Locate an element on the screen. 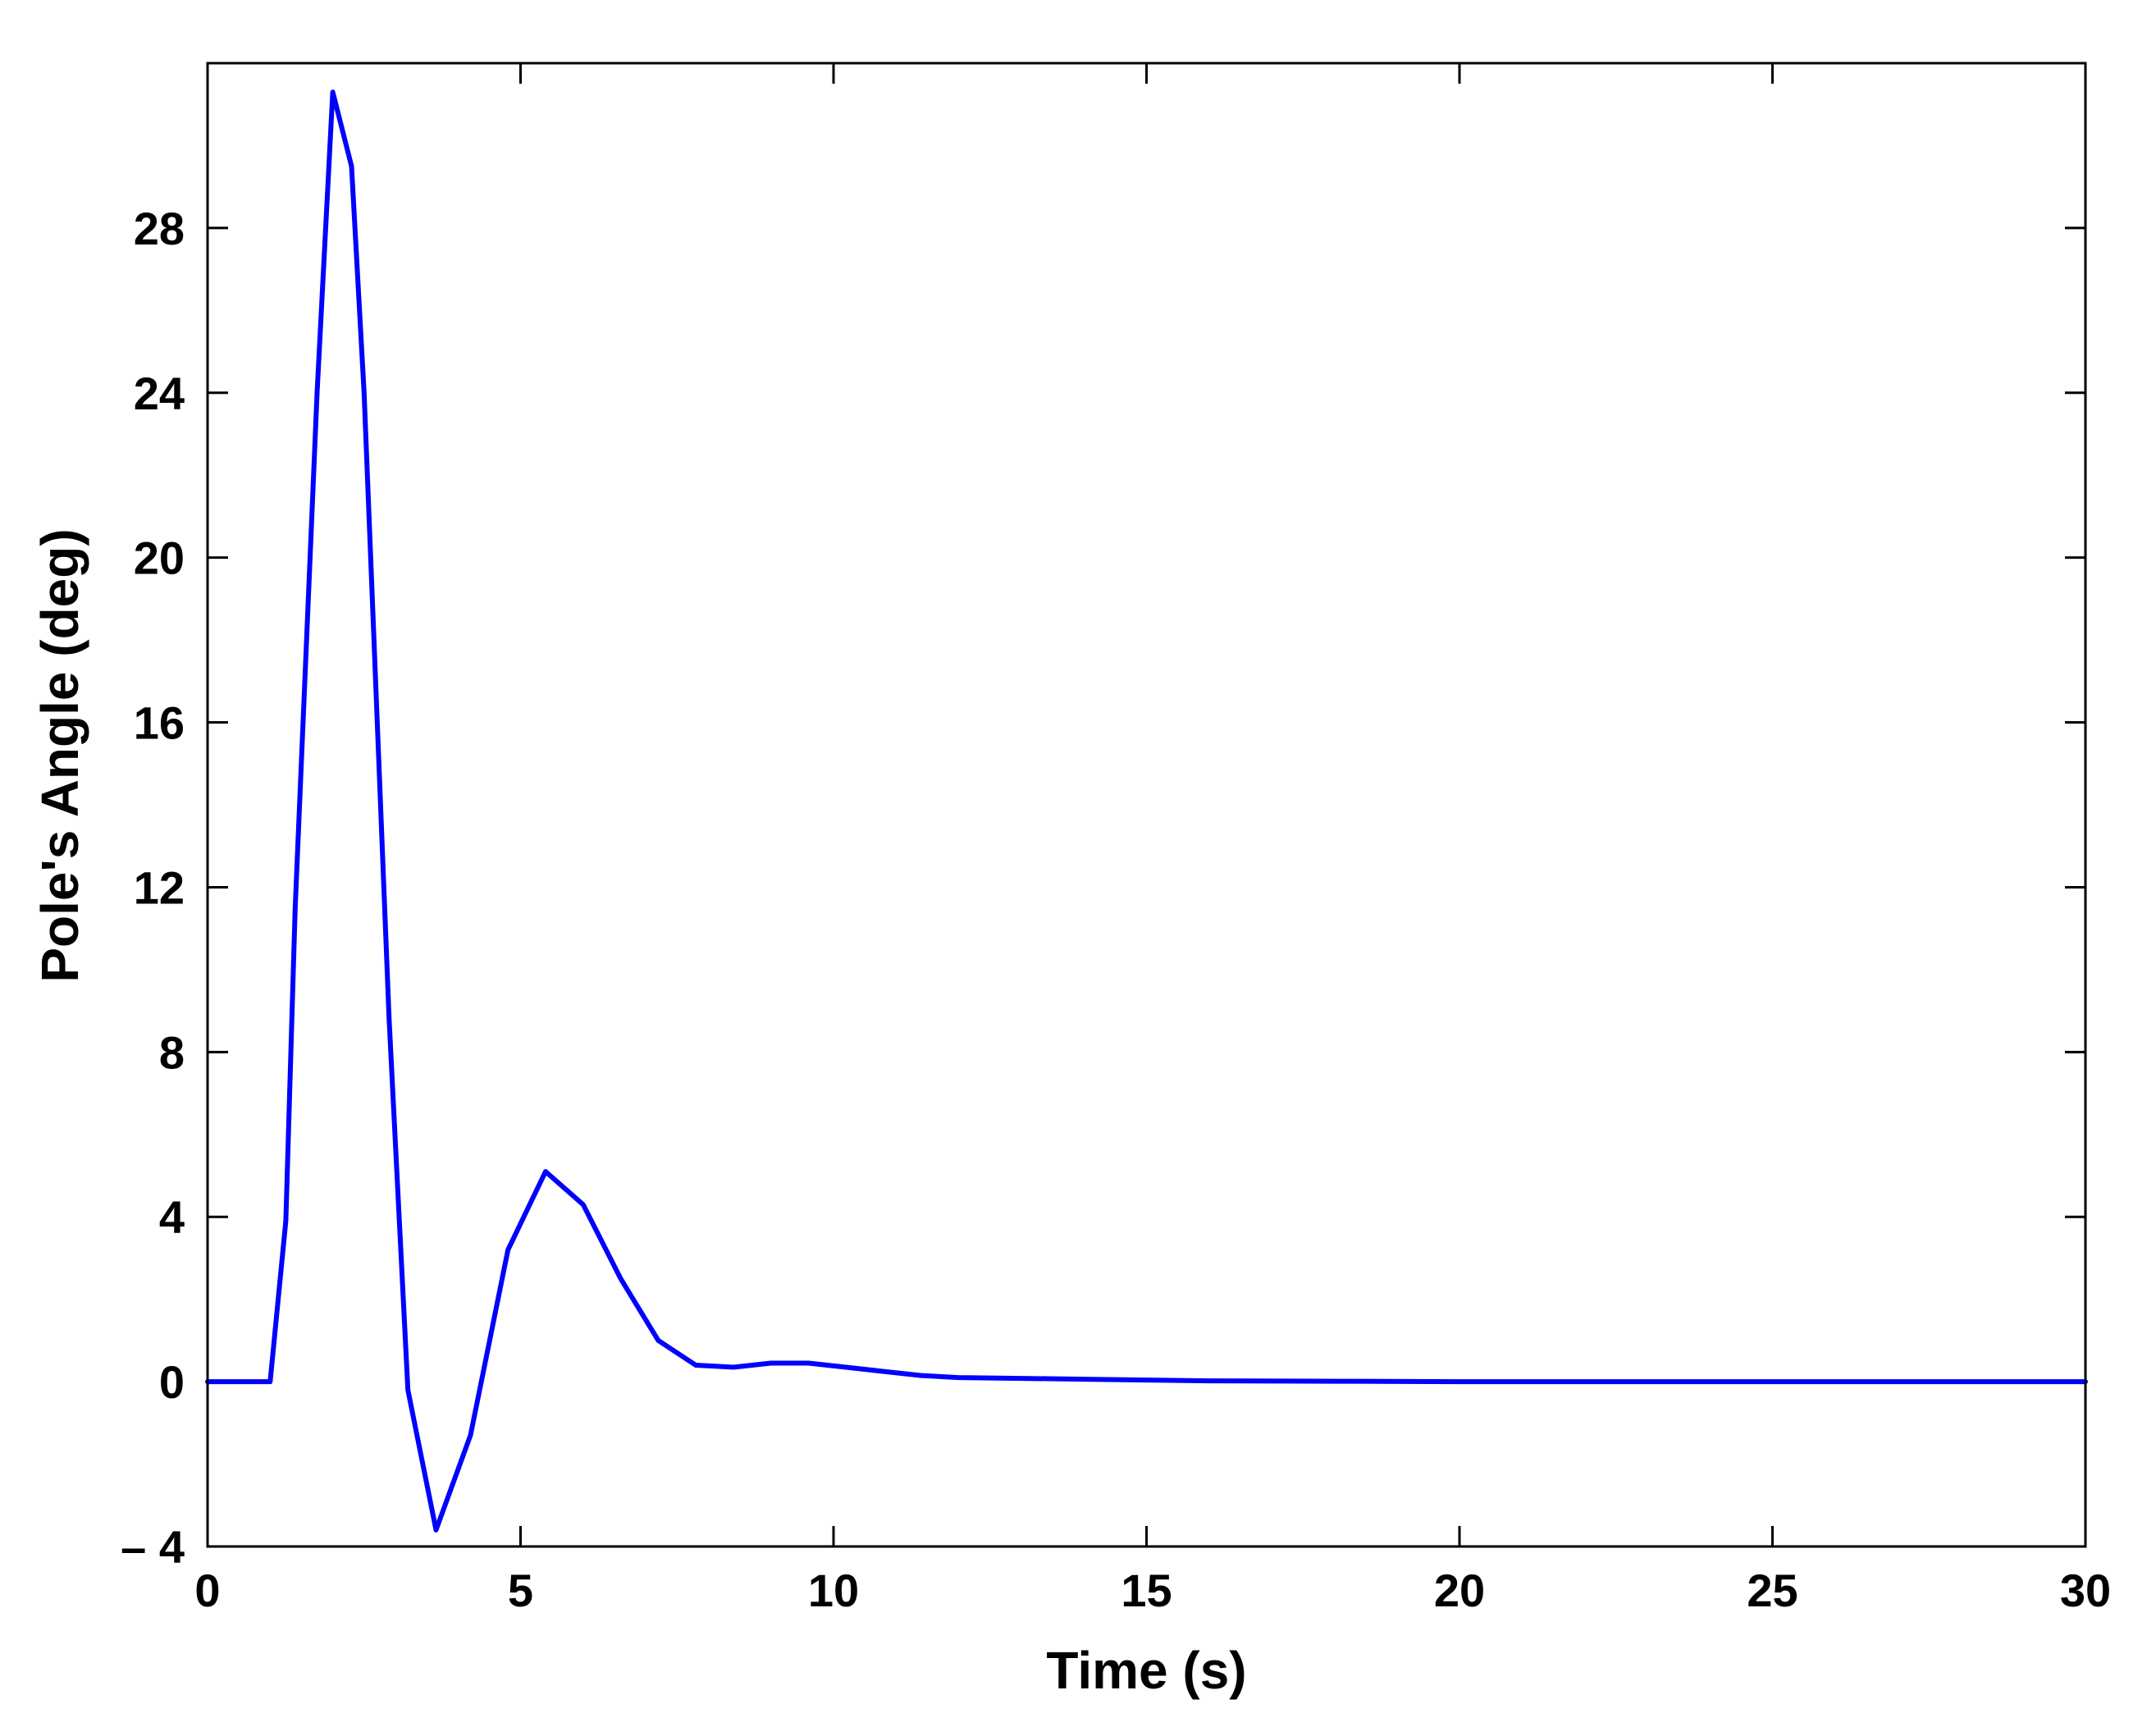  x-tick-label: 15 is located at coordinates (1146, 1590).